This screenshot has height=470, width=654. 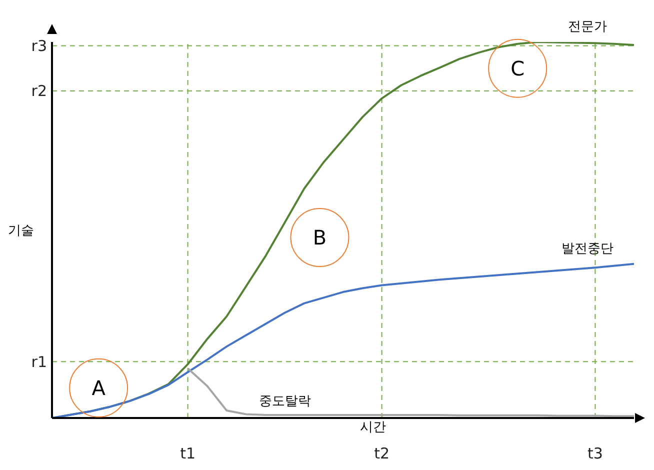 What do you see at coordinates (39, 361) in the screenshot?
I see `ref-line-label: r1` at bounding box center [39, 361].